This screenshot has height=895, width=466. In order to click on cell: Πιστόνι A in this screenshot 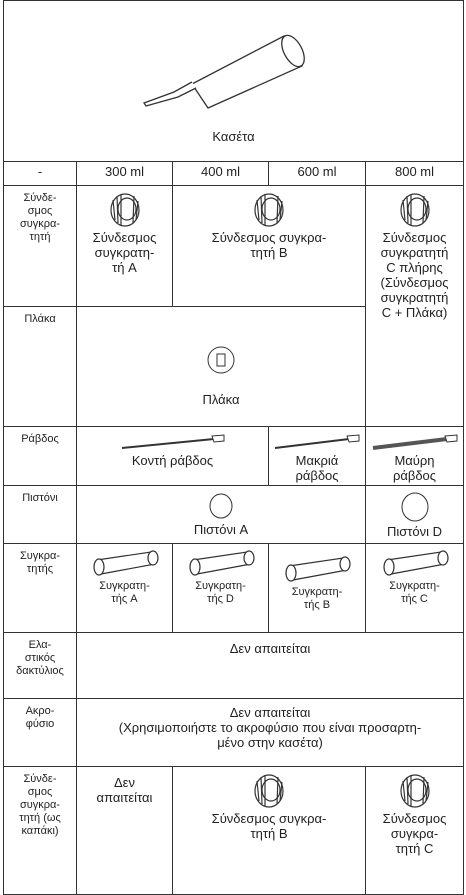, I will do `click(221, 514)`.